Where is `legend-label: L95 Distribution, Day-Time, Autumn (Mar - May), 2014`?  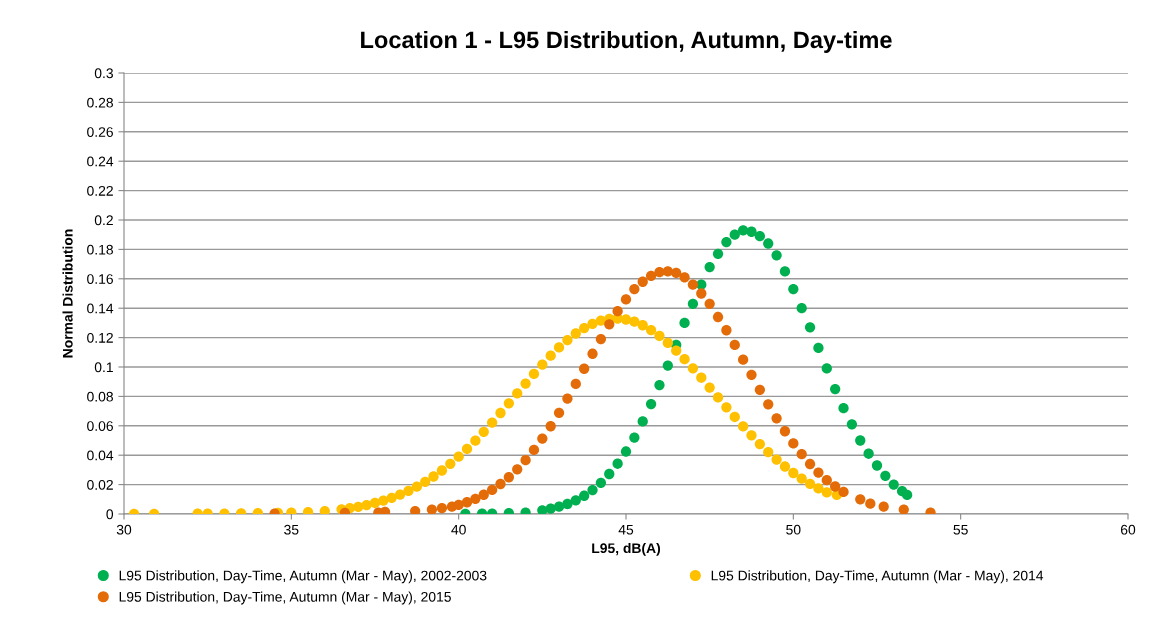
legend-label: L95 Distribution, Day-Time, Autumn (Mar - May), 2014 is located at coordinates (877, 577).